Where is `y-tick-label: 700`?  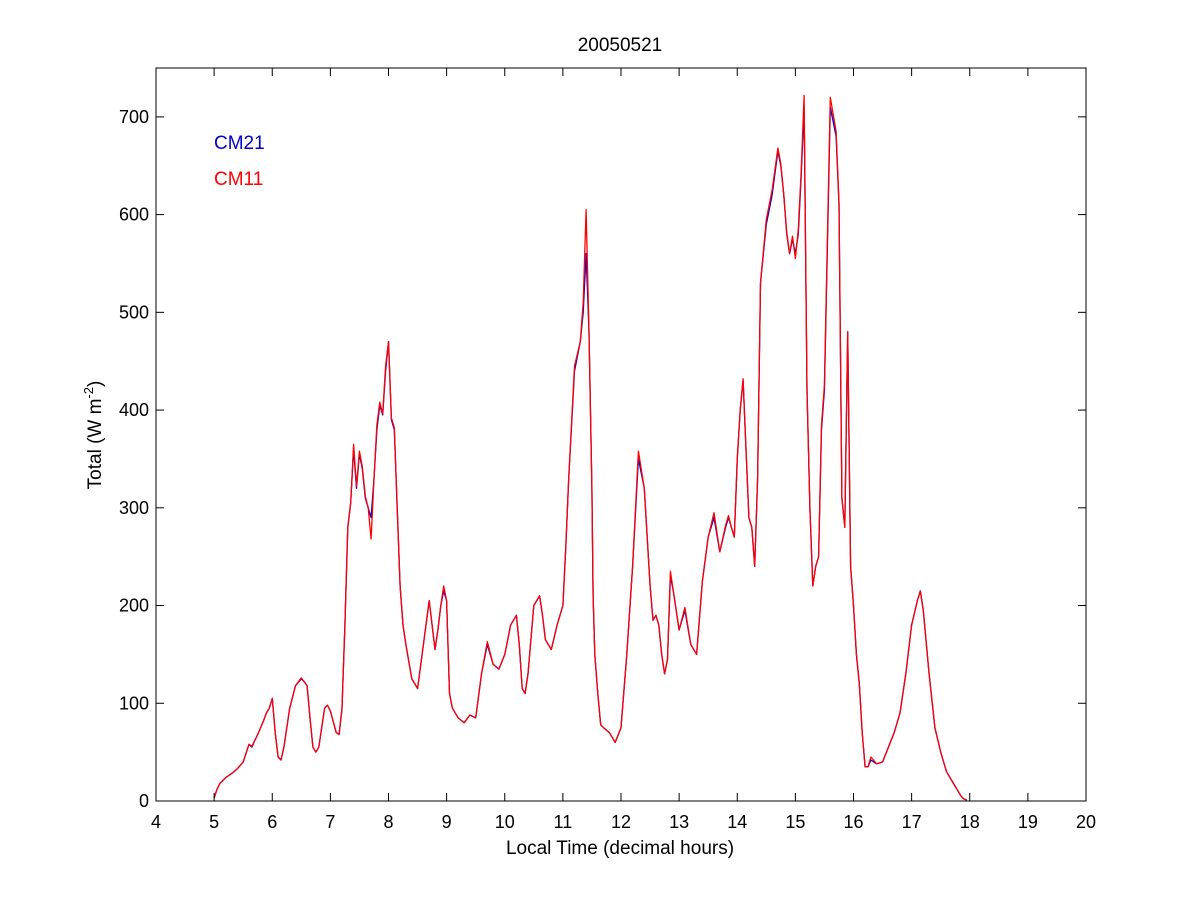
y-tick-label: 700 is located at coordinates (134, 117).